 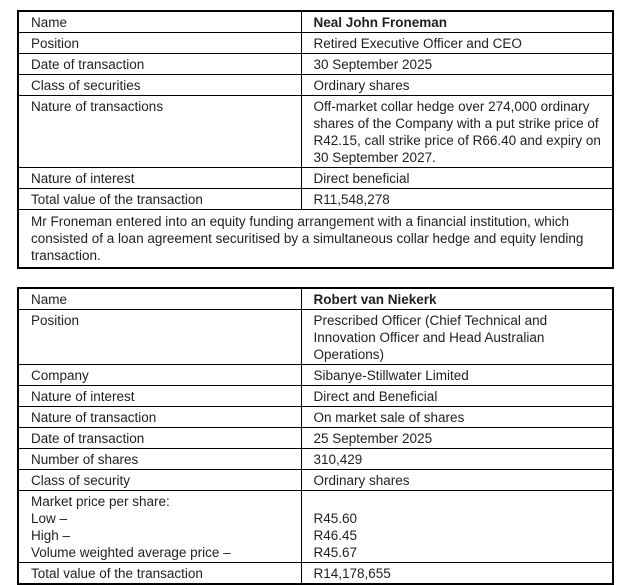 What do you see at coordinates (49, 518) in the screenshot?
I see `market-price-low-label: Low –` at bounding box center [49, 518].